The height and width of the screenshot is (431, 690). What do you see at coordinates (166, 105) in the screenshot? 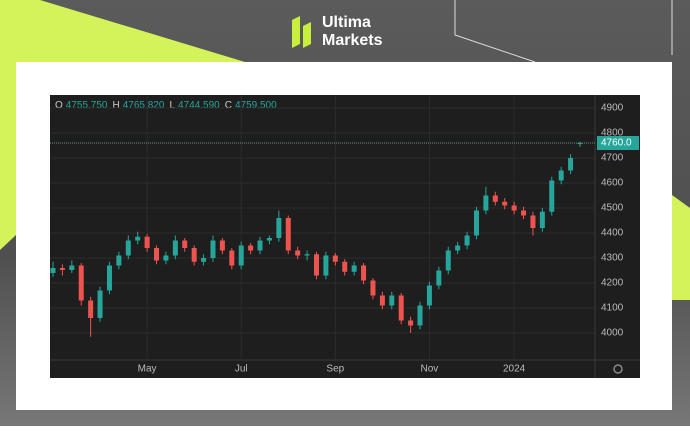
I see `ohlc-header: O 4755.750 H 4765.820 L 4744.590 C 4759.500` at bounding box center [166, 105].